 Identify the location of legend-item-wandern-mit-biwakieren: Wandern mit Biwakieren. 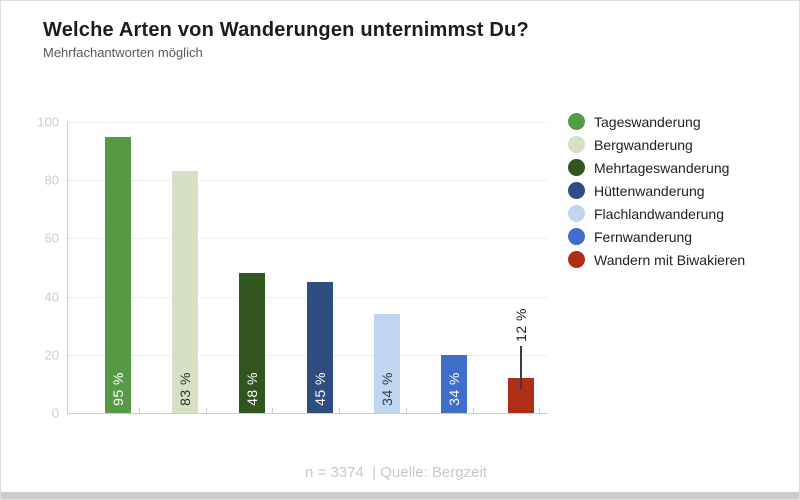
(656, 259).